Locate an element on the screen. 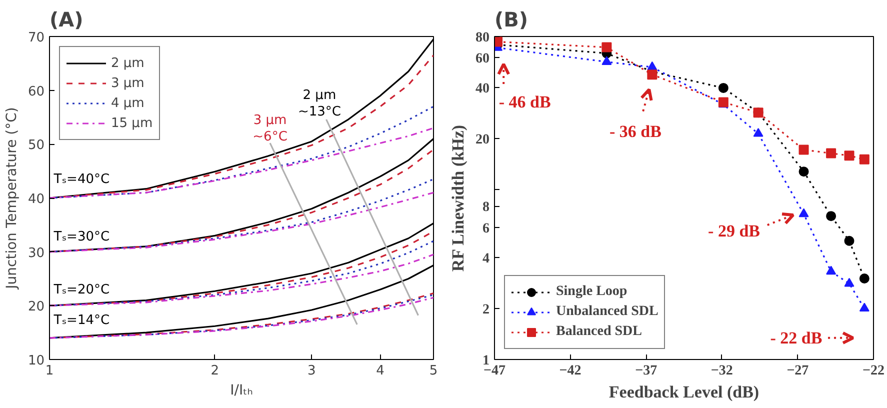 The height and width of the screenshot is (408, 887). y-tick-label: 6 is located at coordinates (486, 228).